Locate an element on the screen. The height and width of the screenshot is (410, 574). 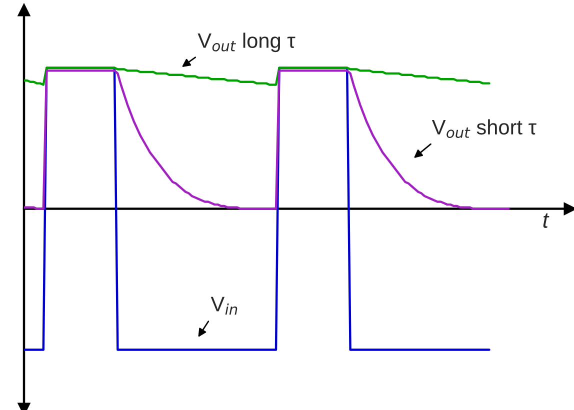
annotation: V$_{in}$ is located at coordinates (224, 305).